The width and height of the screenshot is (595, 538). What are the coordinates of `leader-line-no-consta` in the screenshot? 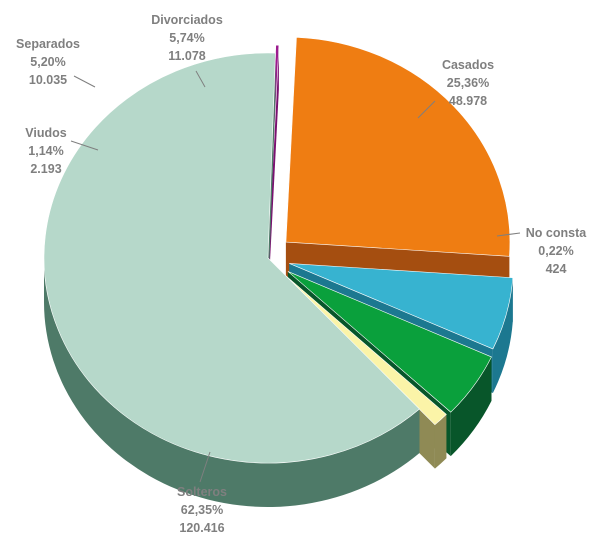 It's located at (508, 234).